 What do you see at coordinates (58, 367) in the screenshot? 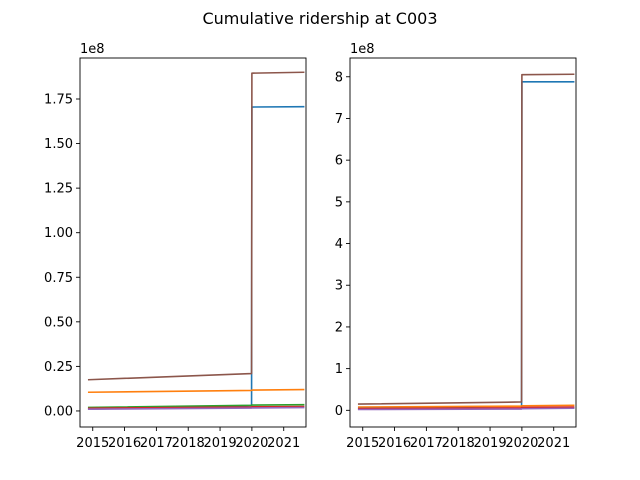
I see `y-tick-label: 0.25` at bounding box center [58, 367].